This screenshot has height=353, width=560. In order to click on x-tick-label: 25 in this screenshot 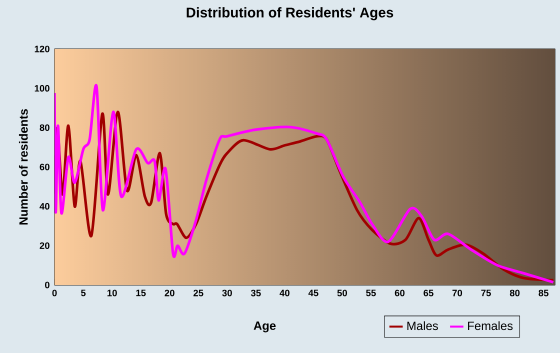, I will do `click(198, 293)`.